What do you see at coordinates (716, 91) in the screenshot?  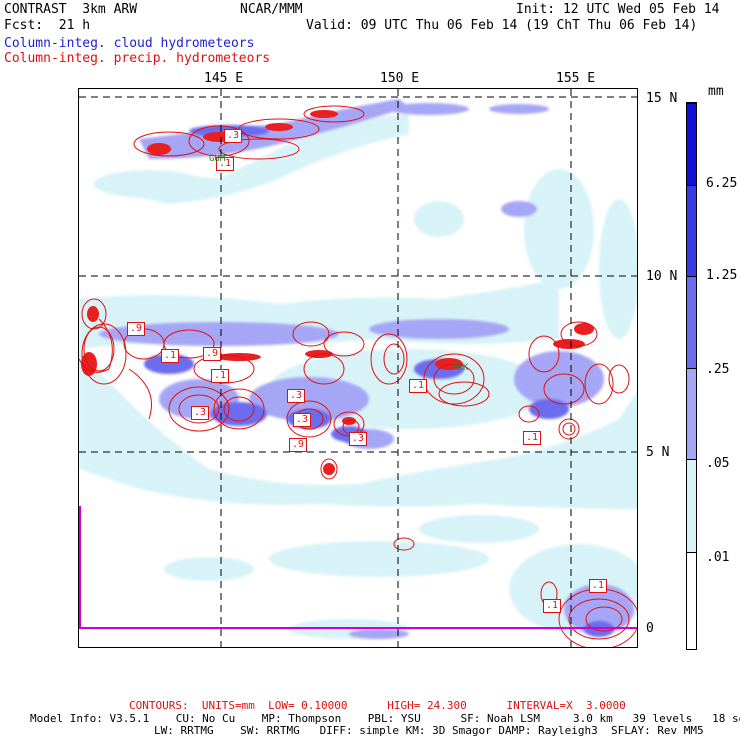 I see `legend-units: mm` at bounding box center [716, 91].